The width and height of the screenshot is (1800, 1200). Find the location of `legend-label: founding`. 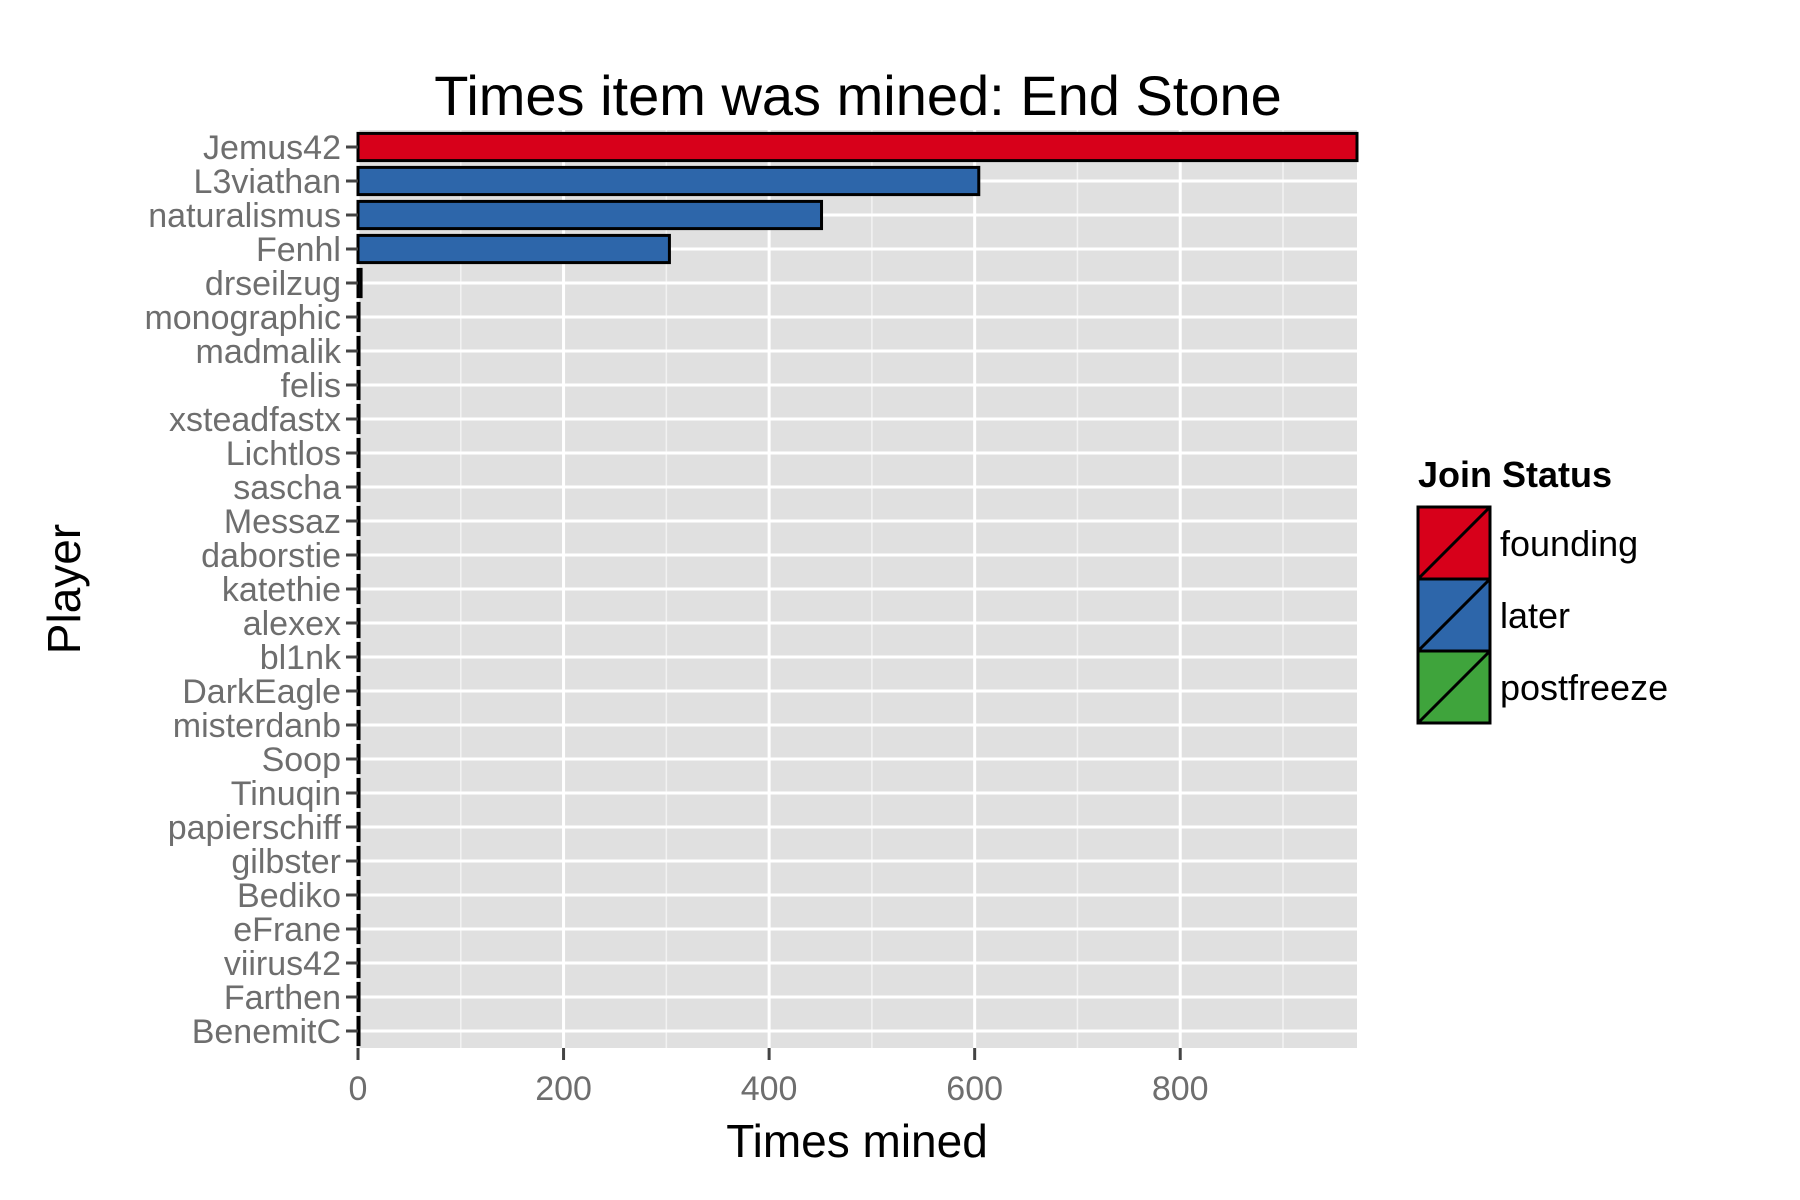

legend-label: founding is located at coordinates (1569, 543).